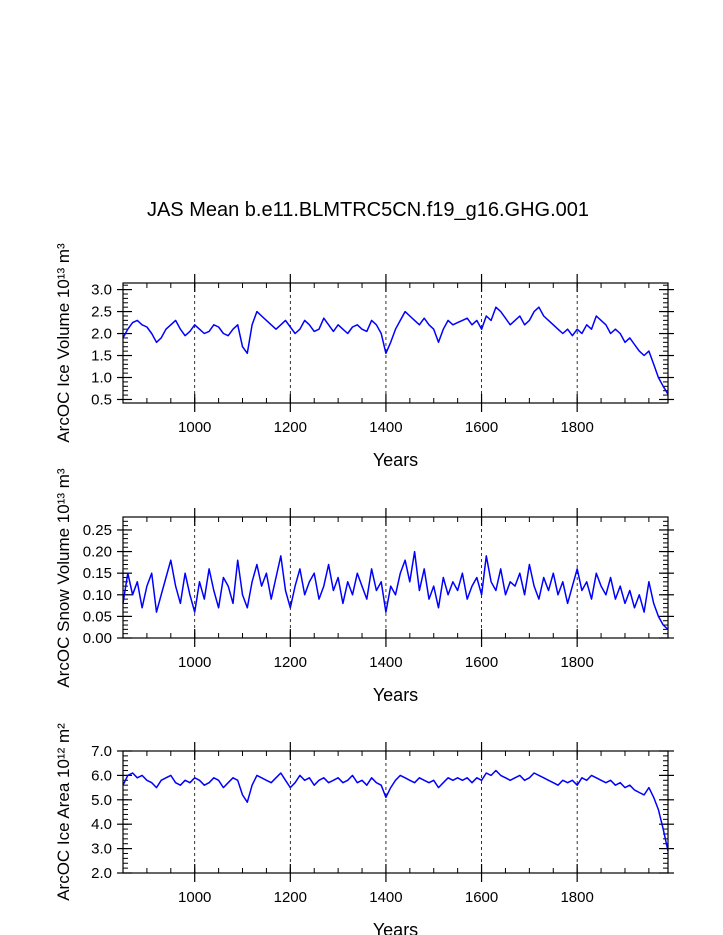  What do you see at coordinates (368, 210) in the screenshot?
I see `figure-title: JAS Mean b.e11.BLMTRC5CN.f19_g16.GHG.001` at bounding box center [368, 210].